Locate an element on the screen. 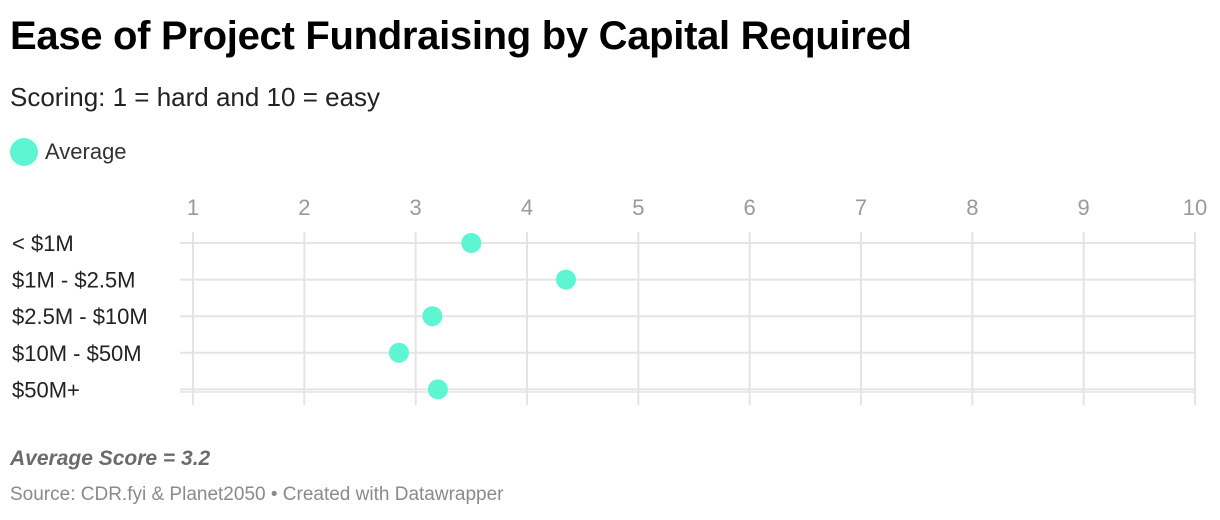 This screenshot has width=1220, height=520. category-label: < $1M is located at coordinates (43, 243).